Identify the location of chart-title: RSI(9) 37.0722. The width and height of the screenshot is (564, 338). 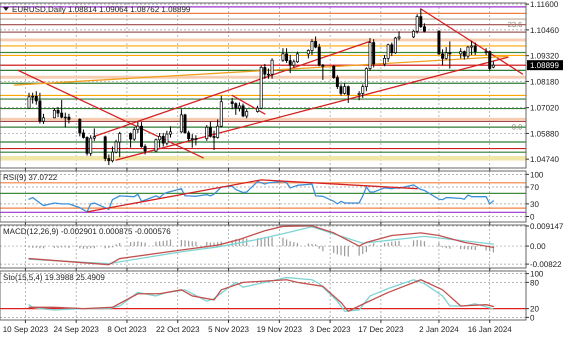
(30, 177).